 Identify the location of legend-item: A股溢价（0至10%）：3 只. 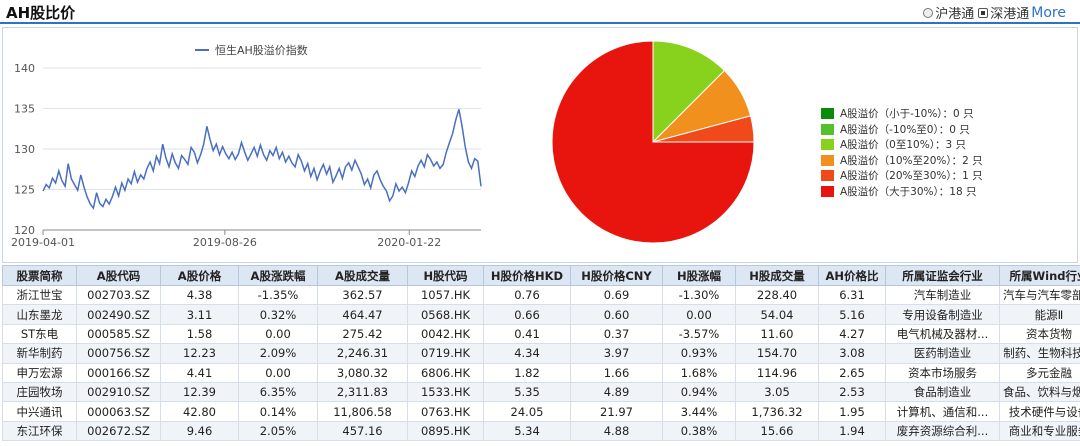
(902, 145).